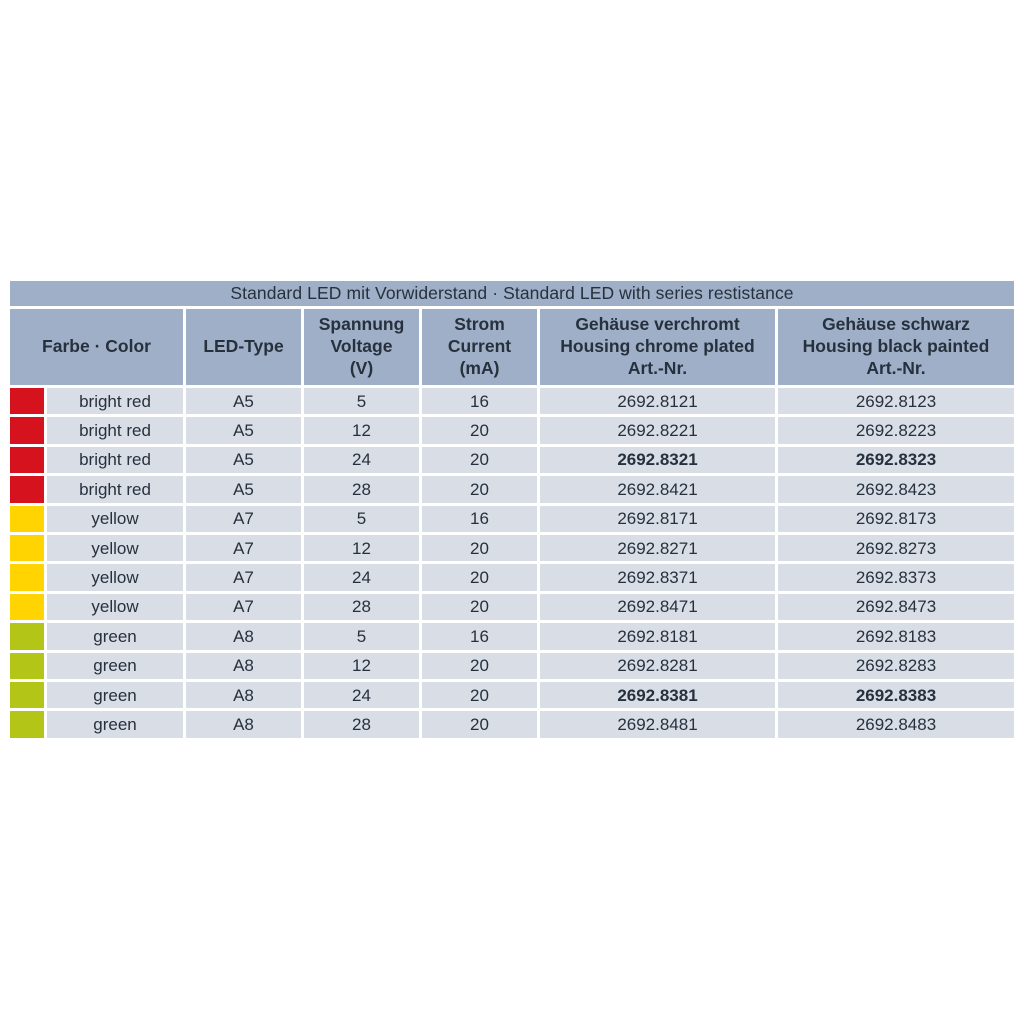 This screenshot has height=1024, width=1024. I want to click on black-artnr-cell: 2692.8123, so click(896, 401).